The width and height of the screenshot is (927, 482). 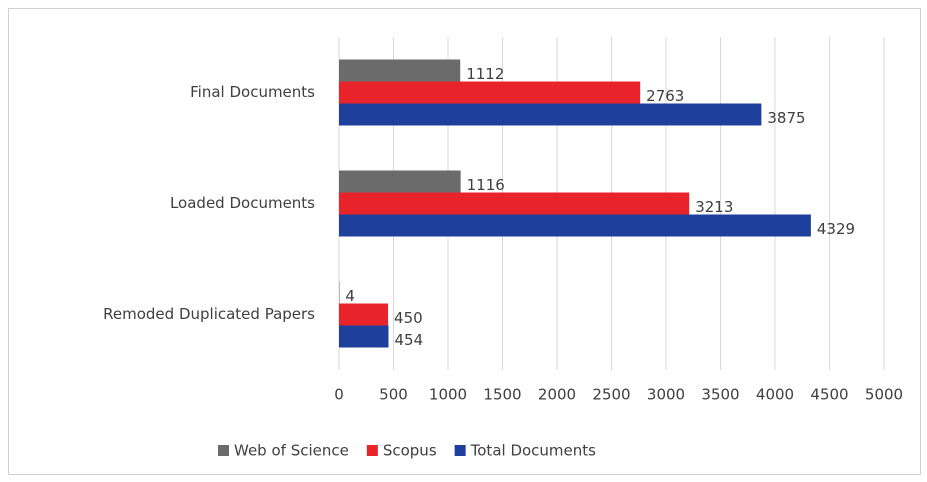 What do you see at coordinates (209, 314) in the screenshot?
I see `y-tick-label: Remoded Duplicated Papers` at bounding box center [209, 314].